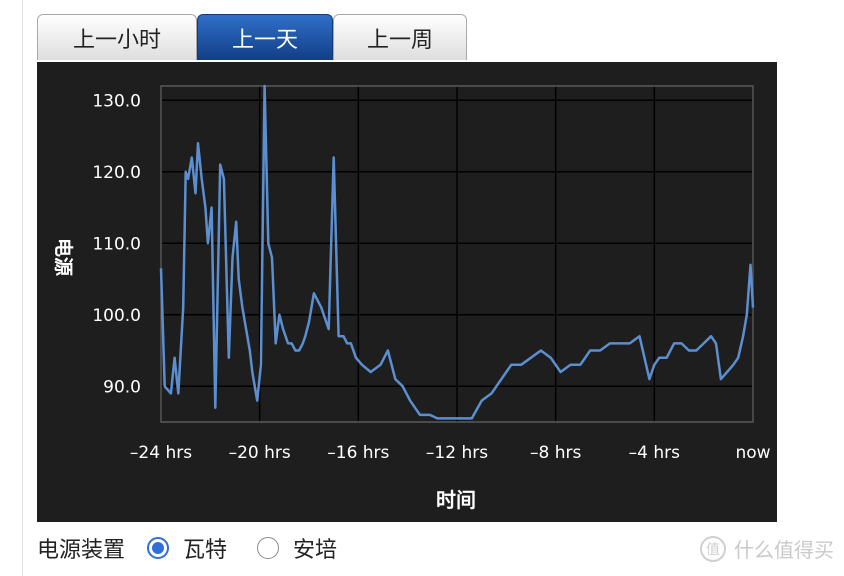 Image resolution: width=844 pixels, height=576 pixels. I want to click on x-tick-label: –24 hrs, so click(161, 453).